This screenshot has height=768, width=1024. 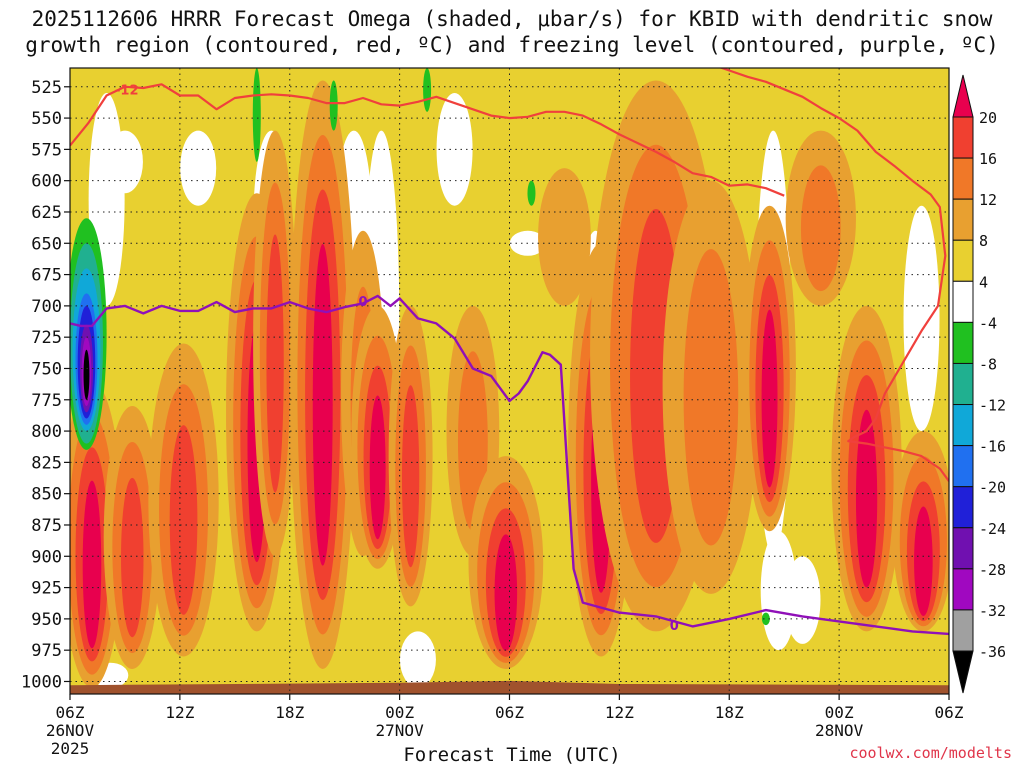 What do you see at coordinates (983, 241) in the screenshot?
I see `colorbar-label: 8` at bounding box center [983, 241].